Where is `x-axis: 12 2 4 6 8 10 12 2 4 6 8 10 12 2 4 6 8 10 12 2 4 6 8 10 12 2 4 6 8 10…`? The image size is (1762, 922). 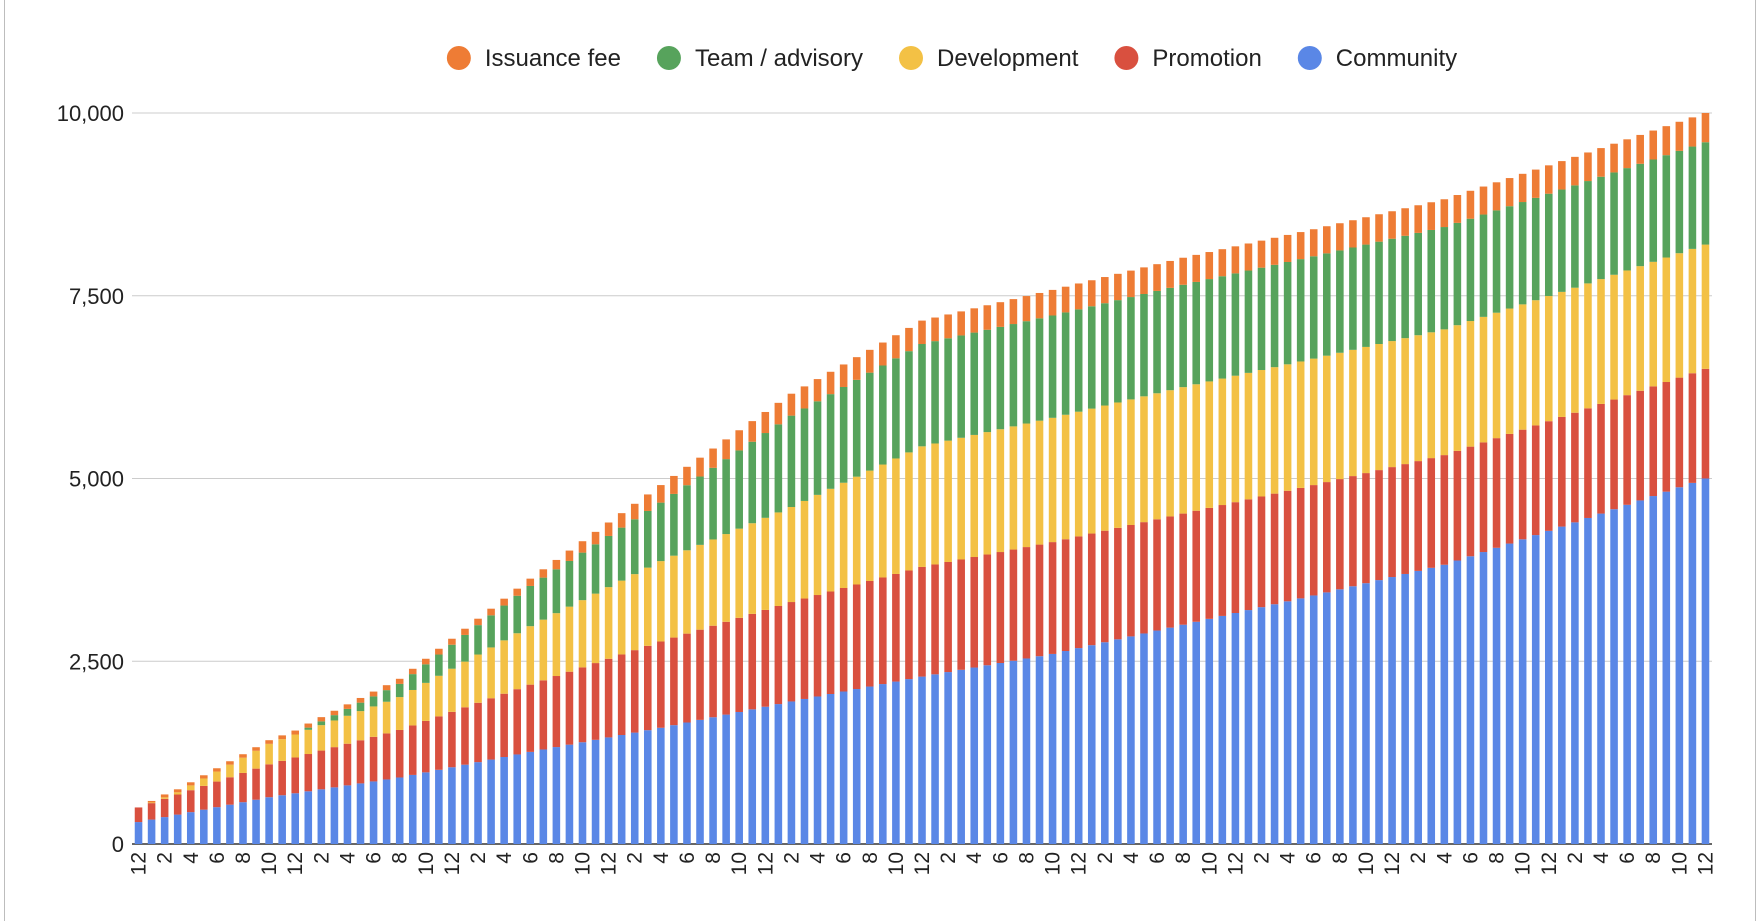
x-axis: 12 2 4 6 8 10 12 2 4 6 8 10 12 2 4 6 8 10 12 2 4 6 8 10 12 2 4 6 8 10… is located at coordinates (923, 864).